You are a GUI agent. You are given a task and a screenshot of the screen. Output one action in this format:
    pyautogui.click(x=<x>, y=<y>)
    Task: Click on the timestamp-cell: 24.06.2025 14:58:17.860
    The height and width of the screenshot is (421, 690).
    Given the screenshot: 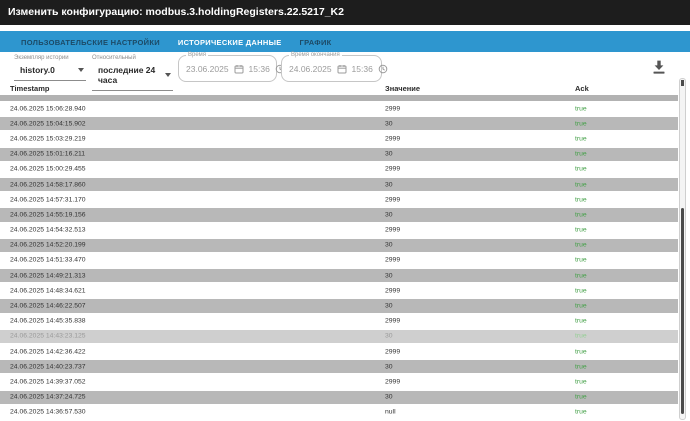 What is the action you would take?
    pyautogui.click(x=48, y=185)
    